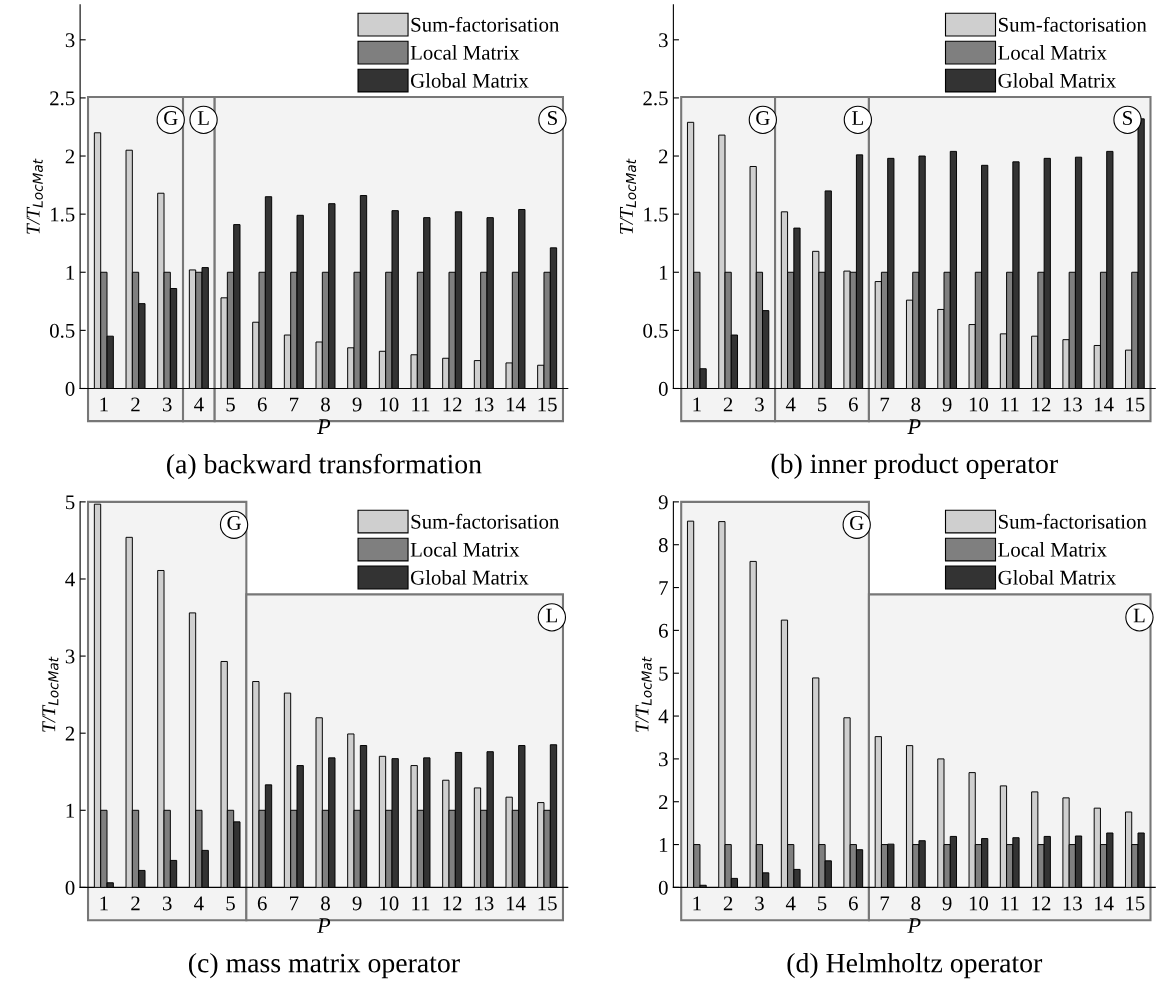 Image resolution: width=1161 pixels, height=986 pixels. I want to click on x-tick-label: 2, so click(135, 404).